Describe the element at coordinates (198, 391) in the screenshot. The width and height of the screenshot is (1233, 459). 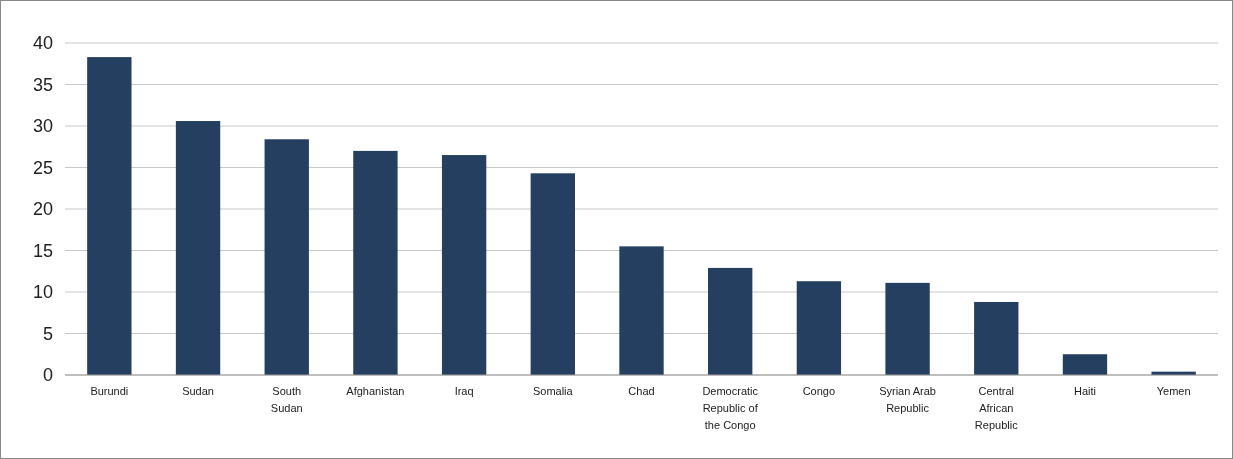
I see `x-tick-label: Sudan` at that location.